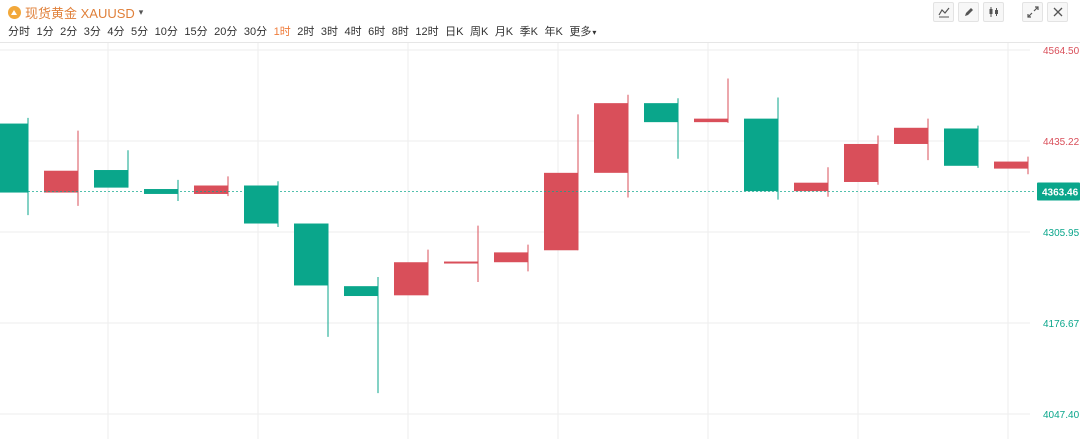 The height and width of the screenshot is (439, 1080). What do you see at coordinates (14, 12) in the screenshot?
I see `gold-icon` at bounding box center [14, 12].